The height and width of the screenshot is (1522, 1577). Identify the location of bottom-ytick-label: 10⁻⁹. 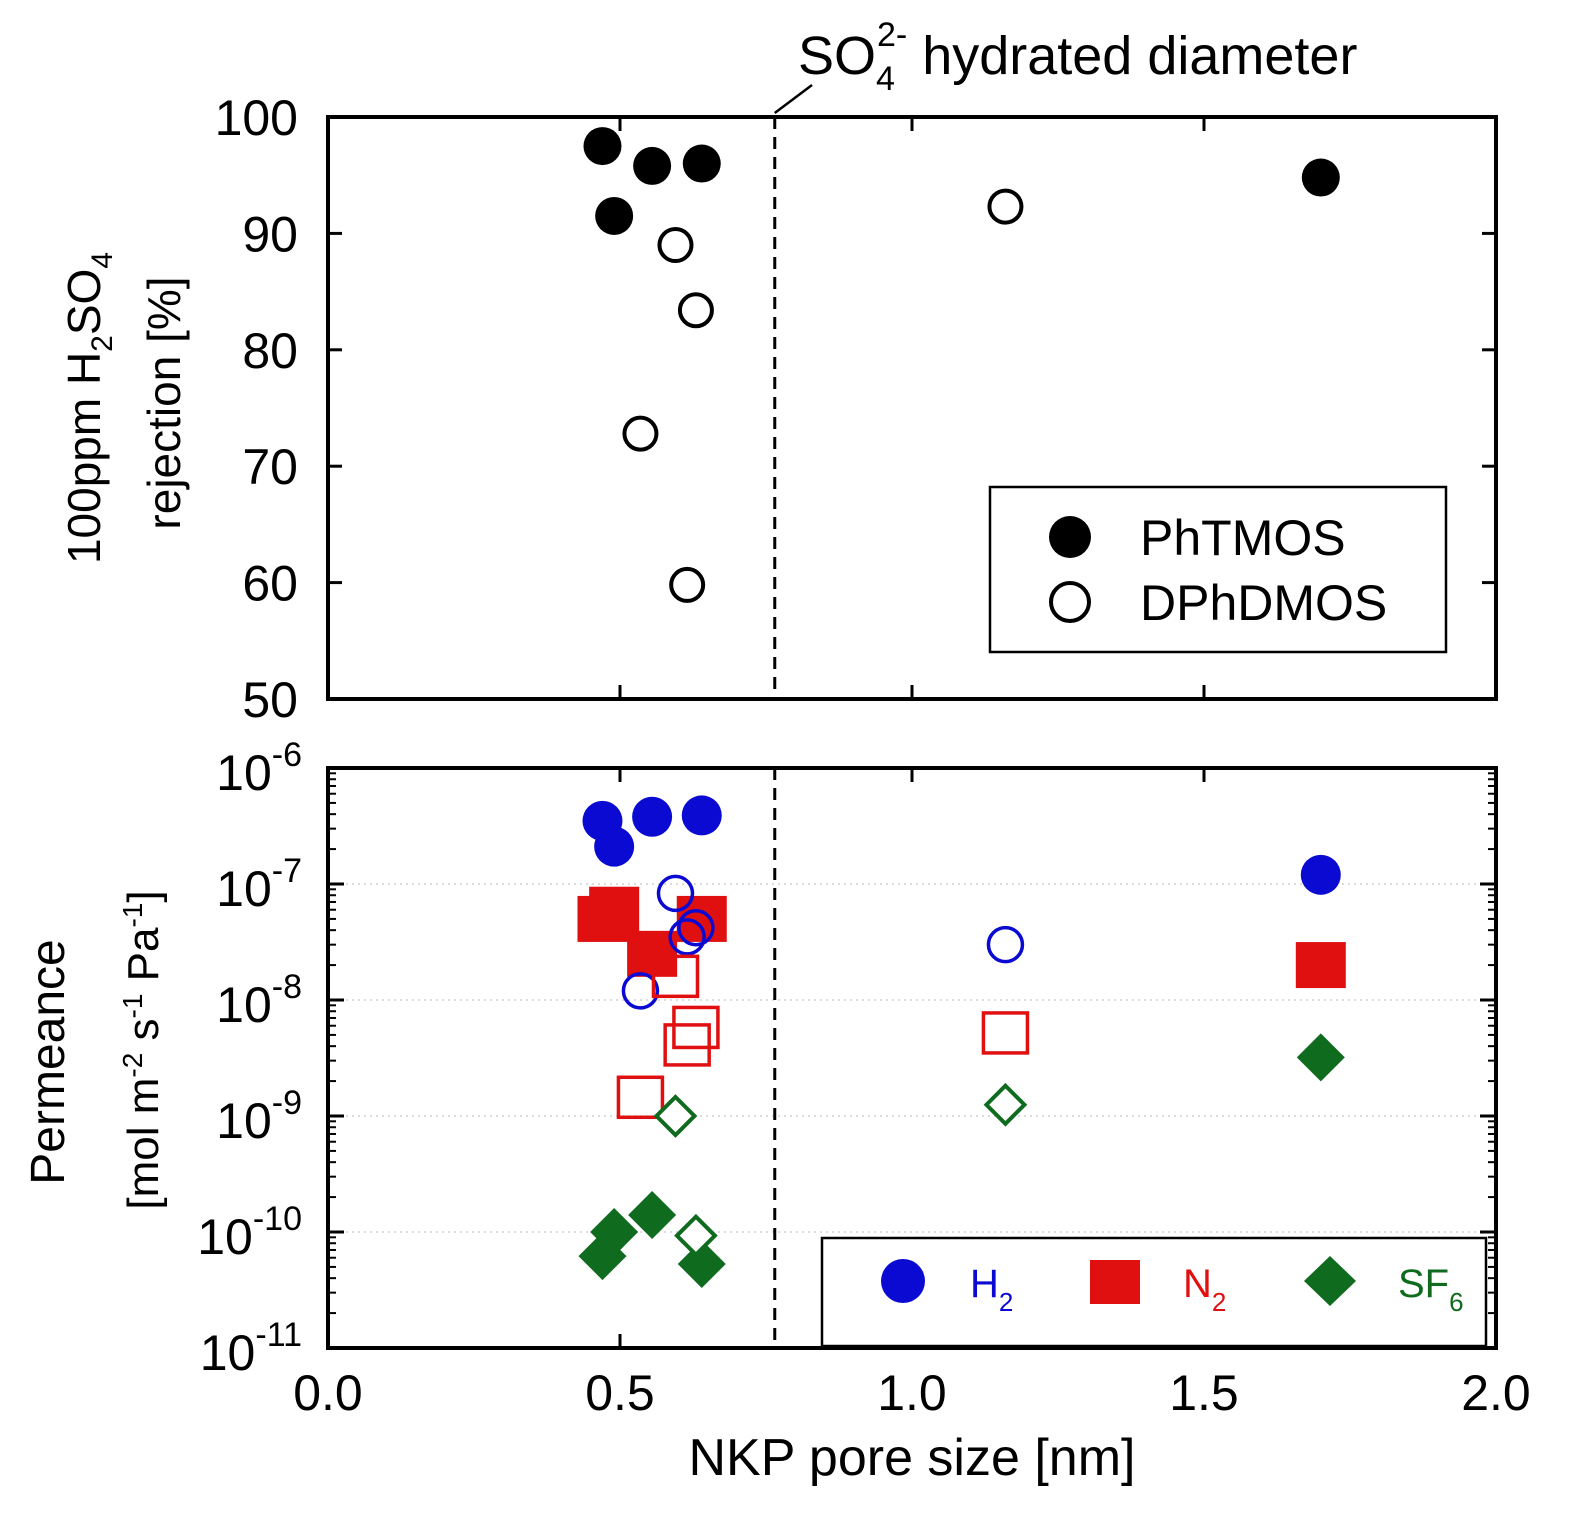
(259, 1116).